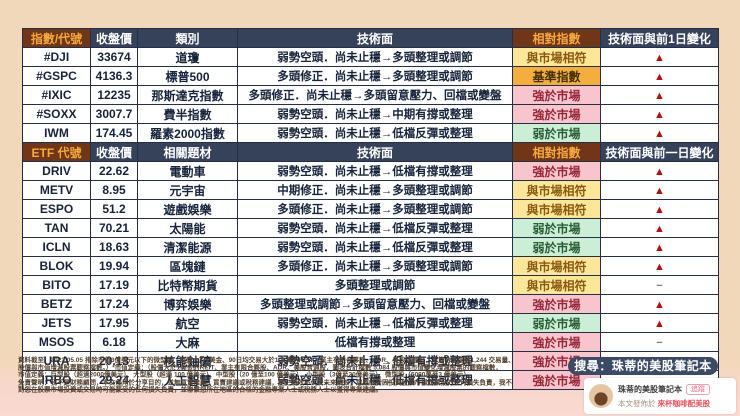 This screenshot has width=740, height=416. Describe the element at coordinates (114, 152) in the screenshot. I see `etf-close-header: 收盤價` at that location.